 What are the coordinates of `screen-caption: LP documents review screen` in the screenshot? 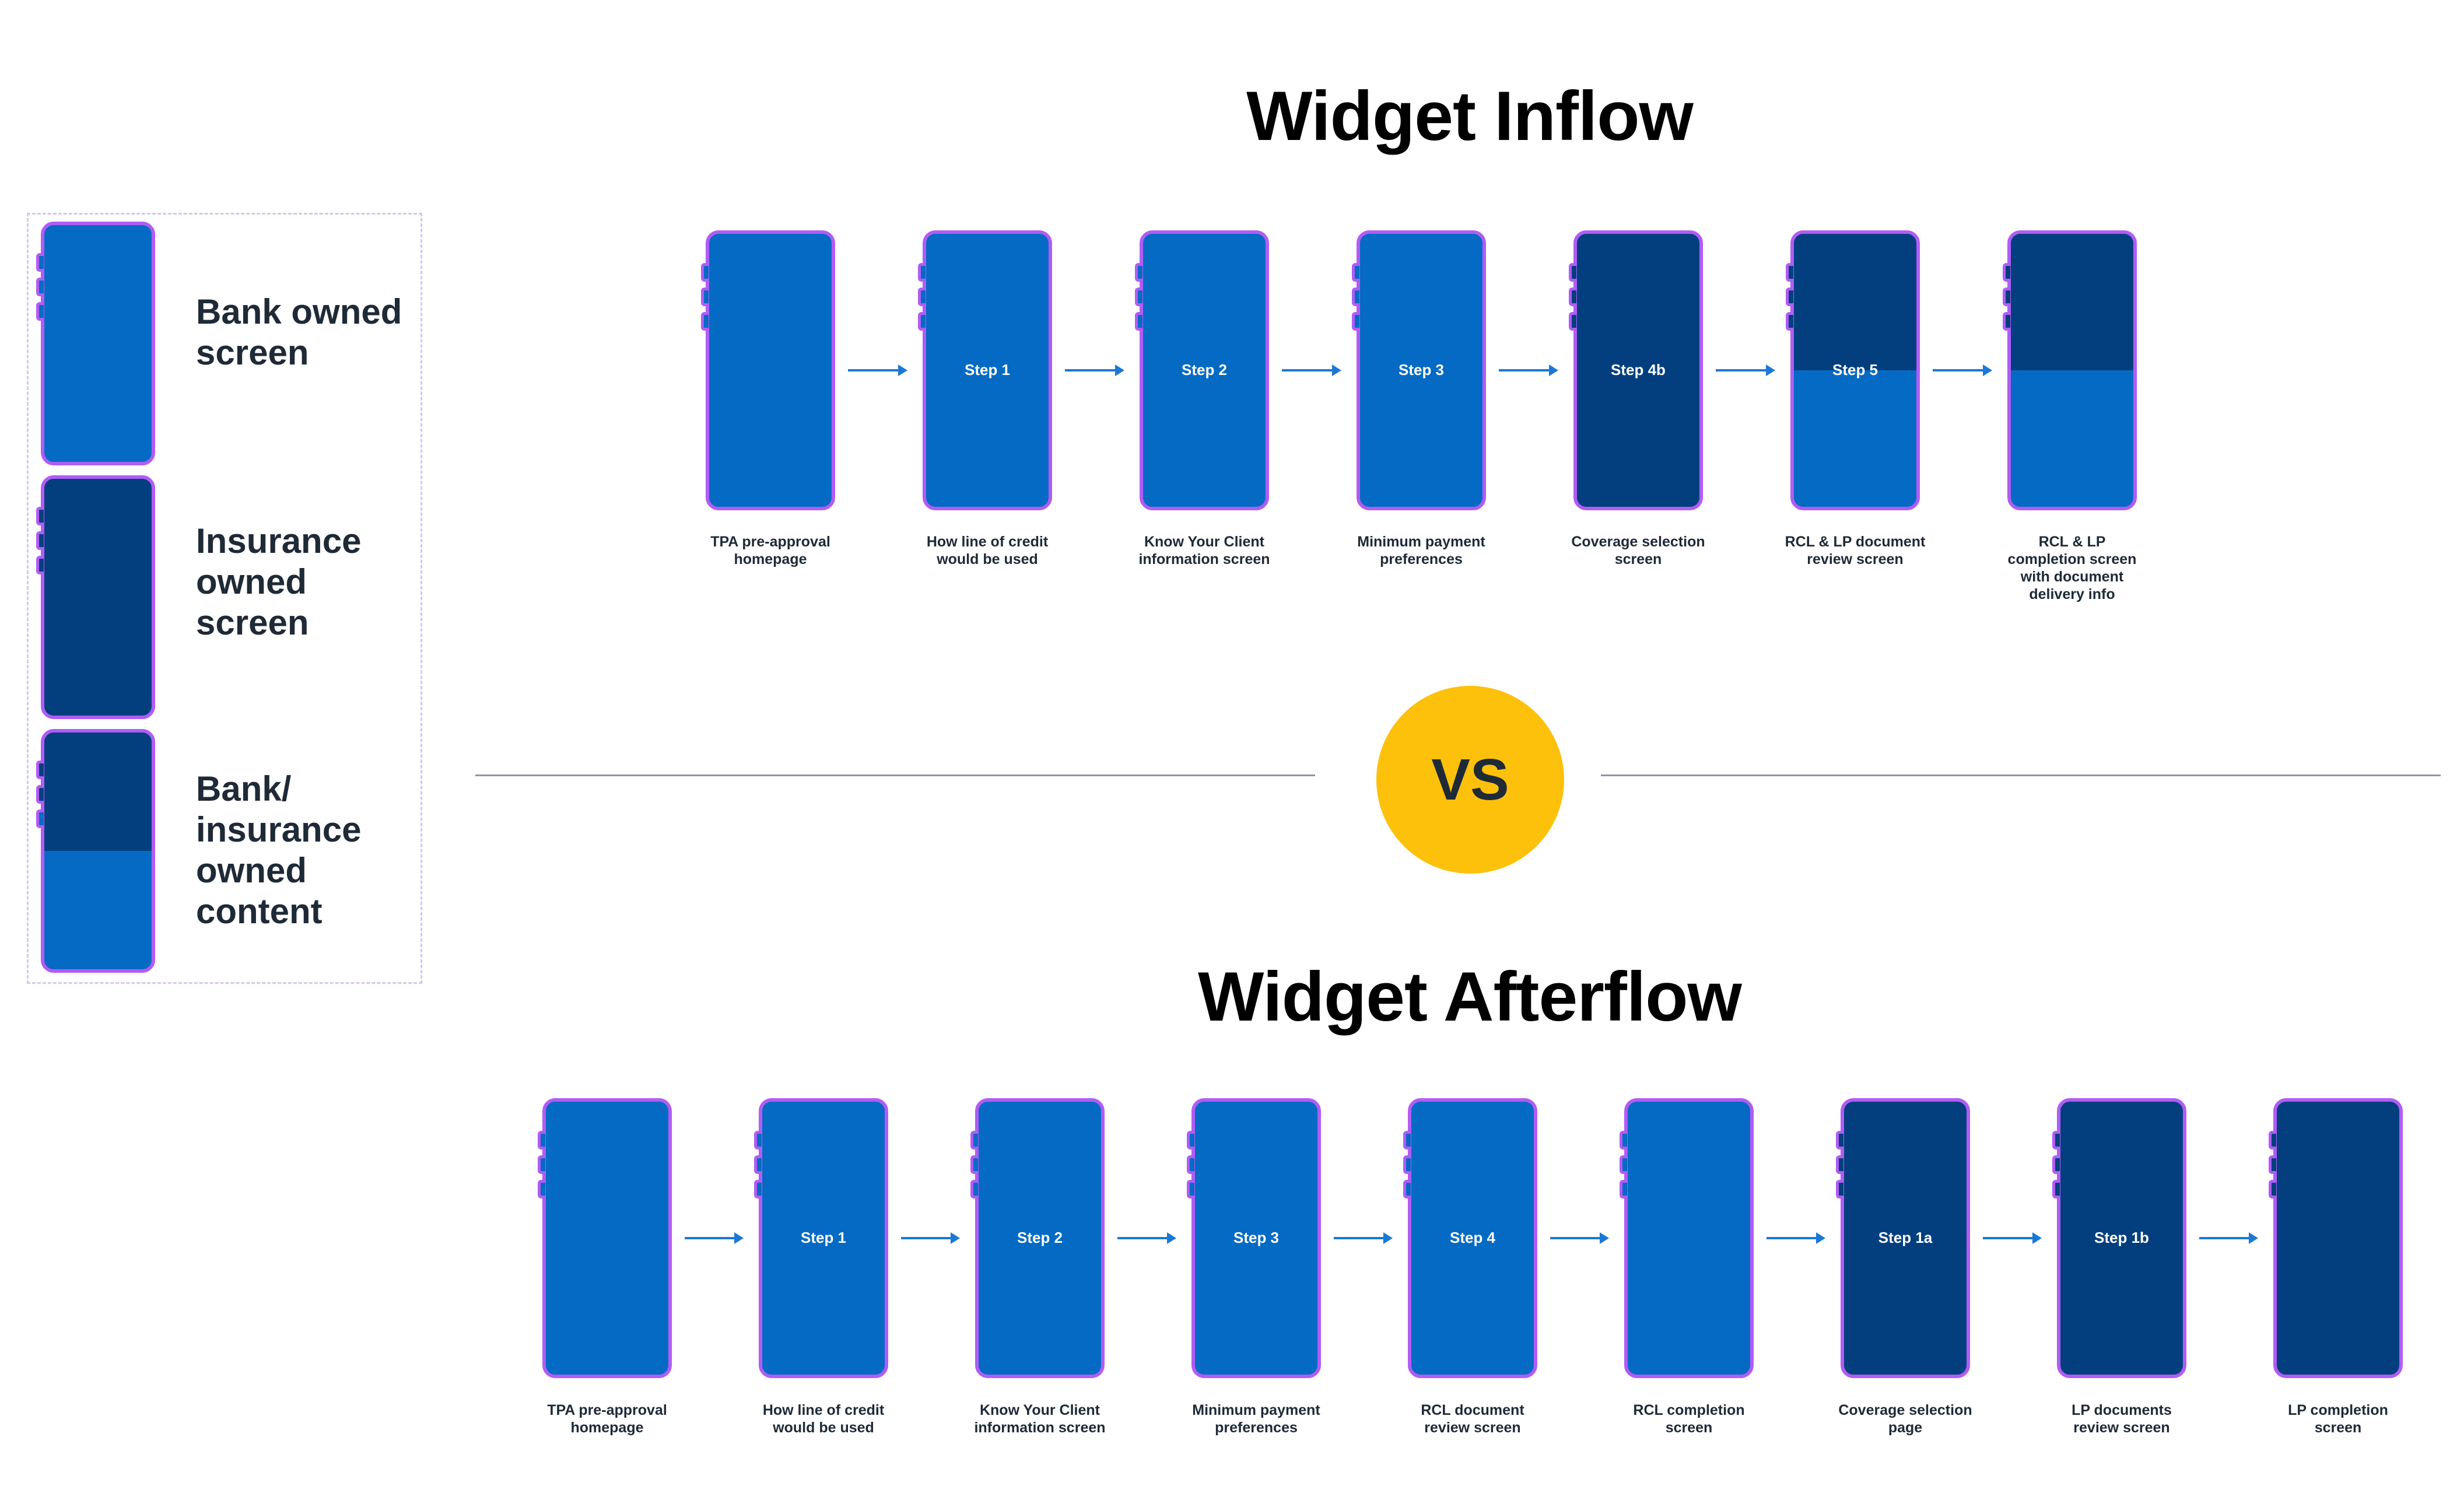 It's located at (2121, 1418).